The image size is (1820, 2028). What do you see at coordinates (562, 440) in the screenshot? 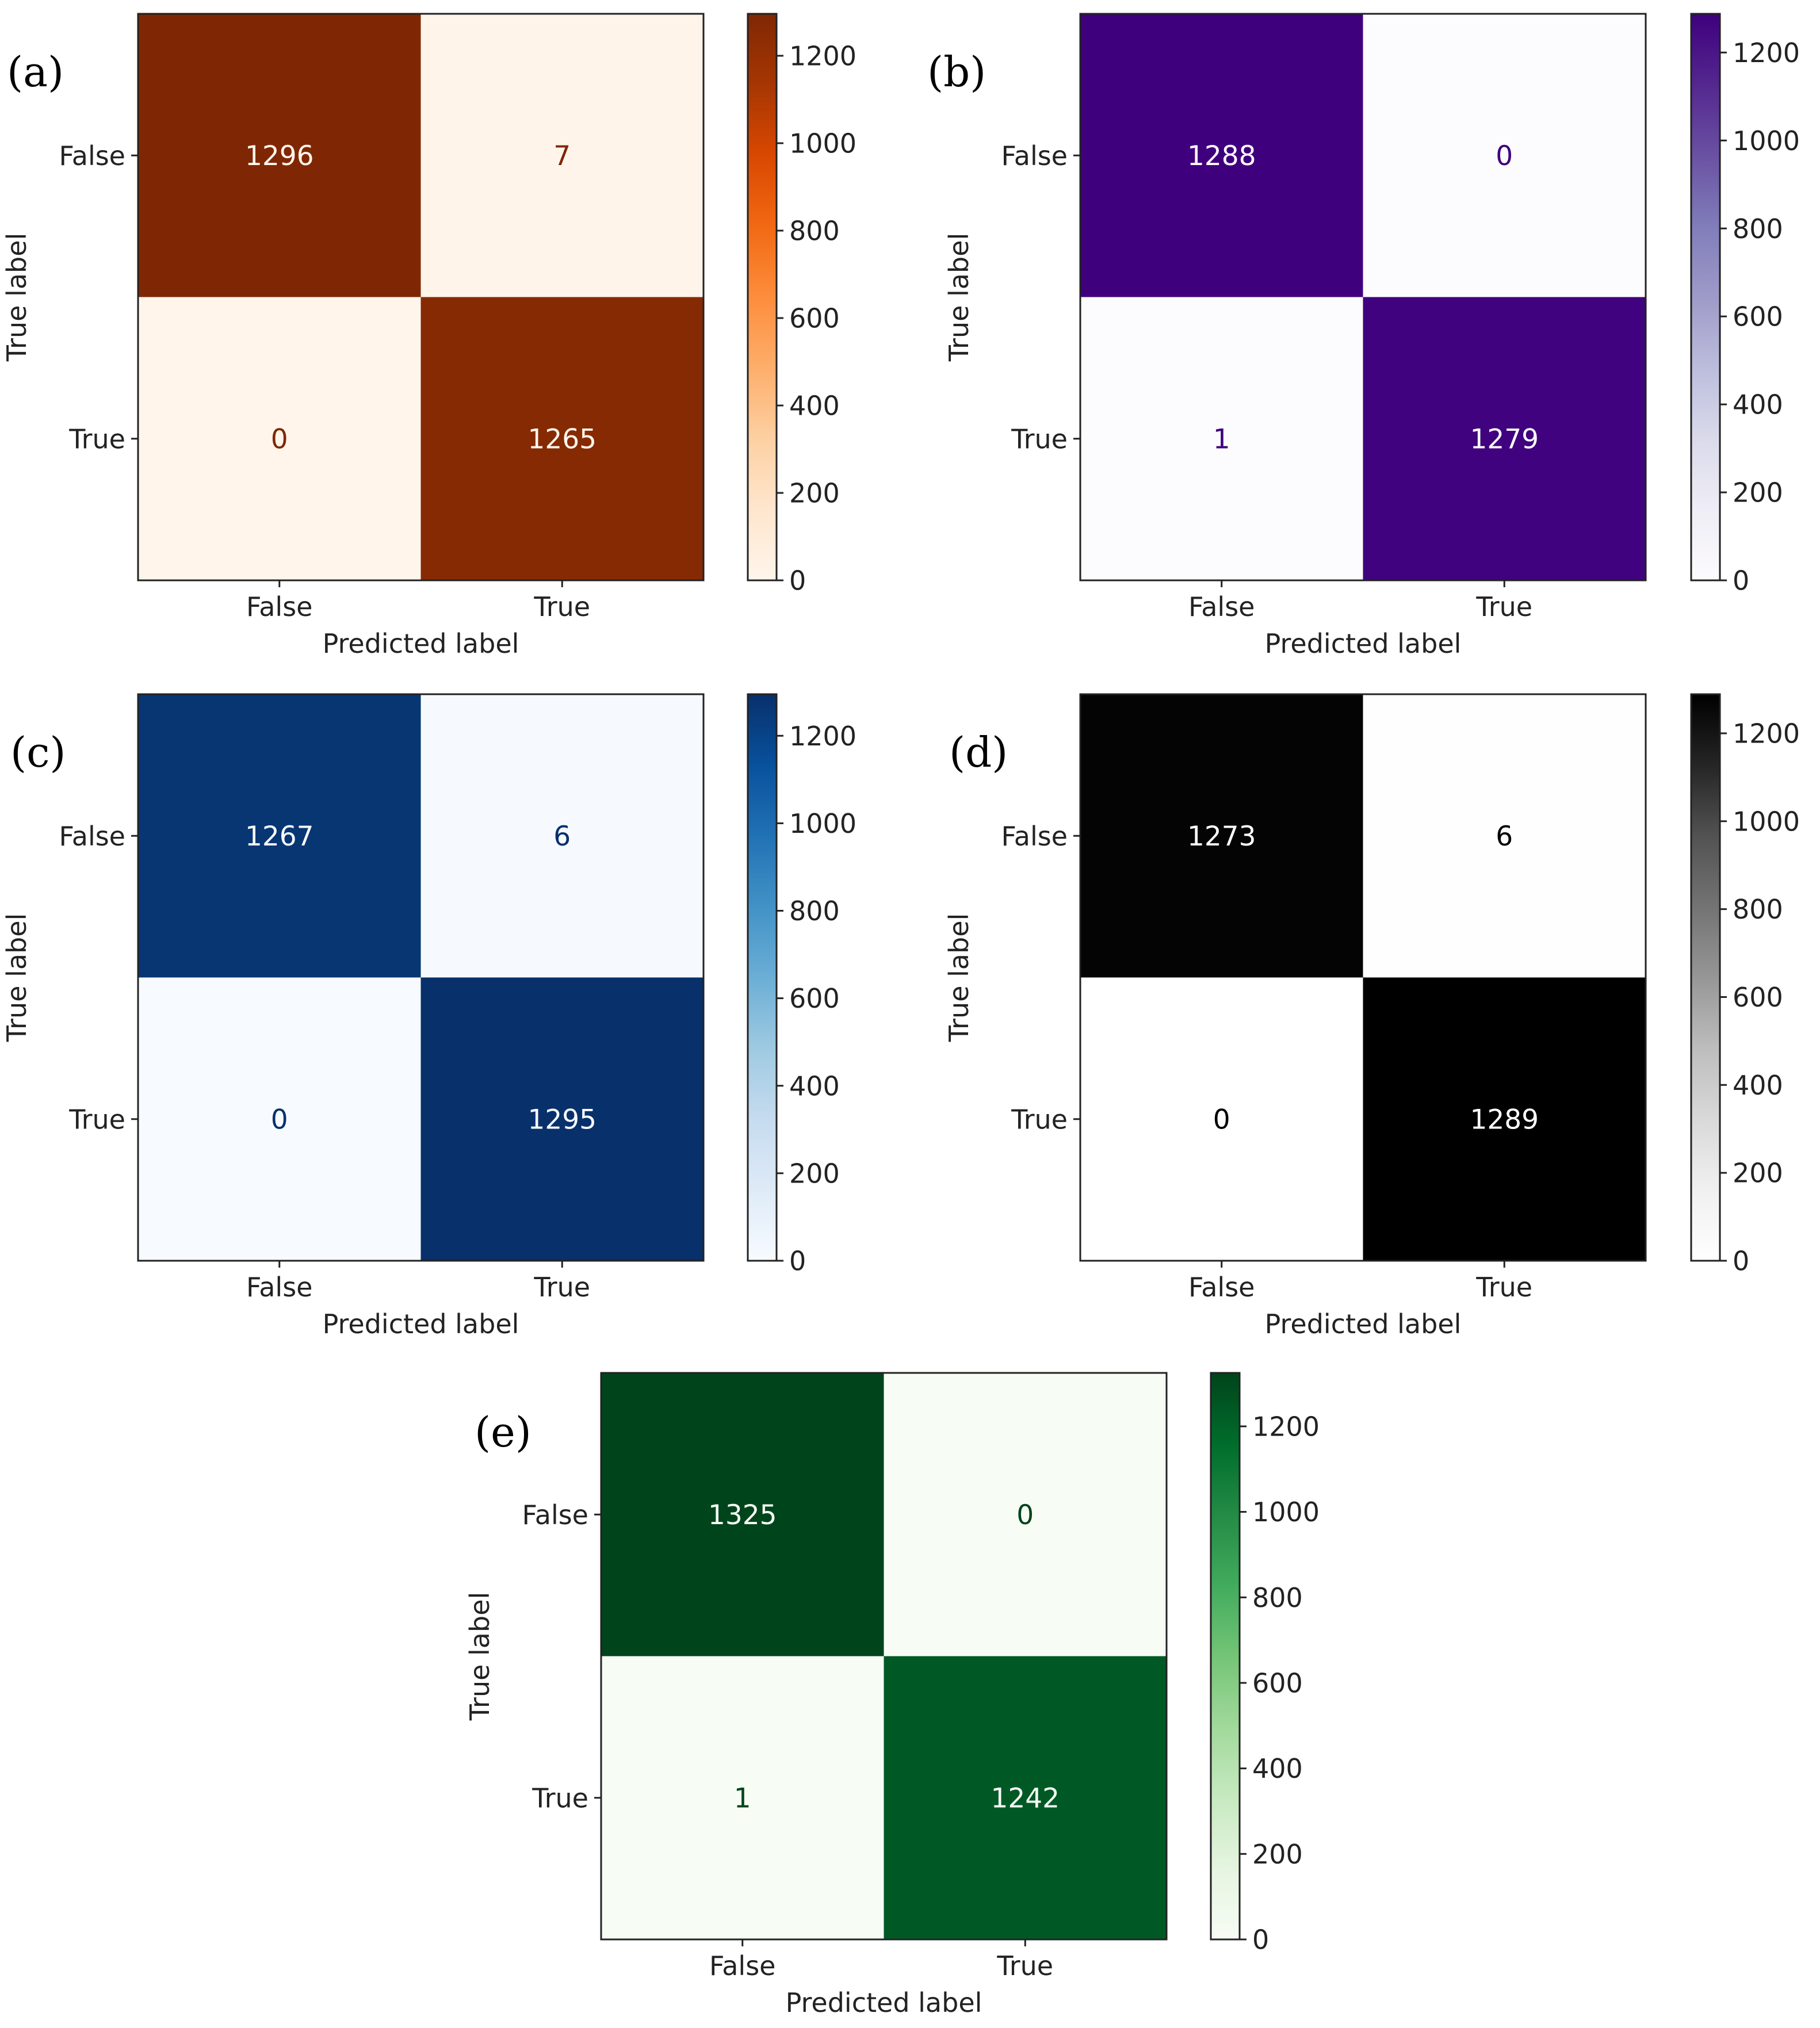
I see `cell-value-label: 1265` at bounding box center [562, 440].